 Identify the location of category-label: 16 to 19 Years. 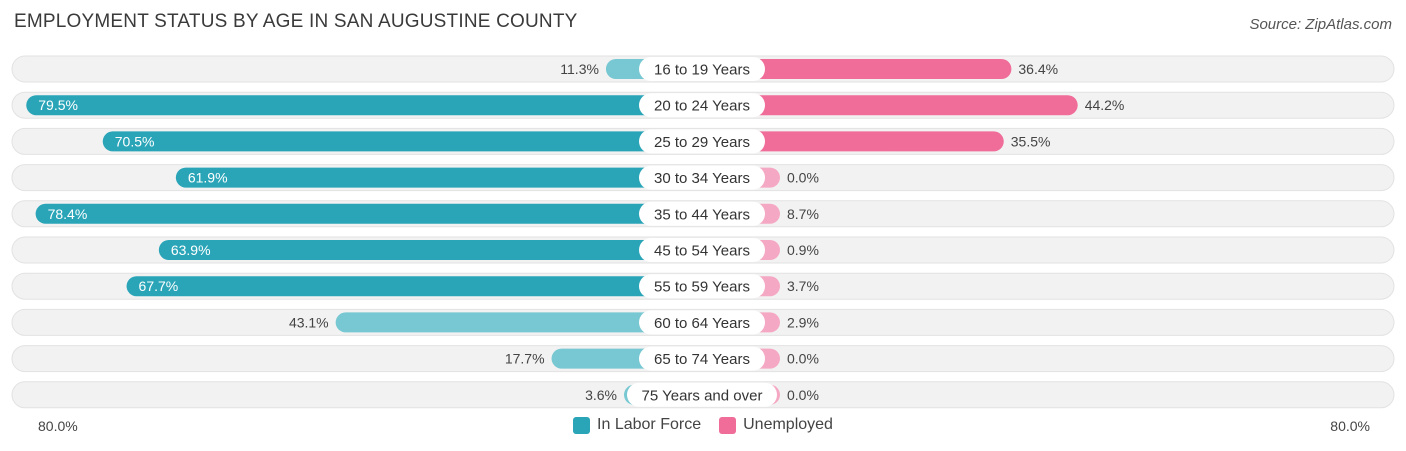
(702, 70).